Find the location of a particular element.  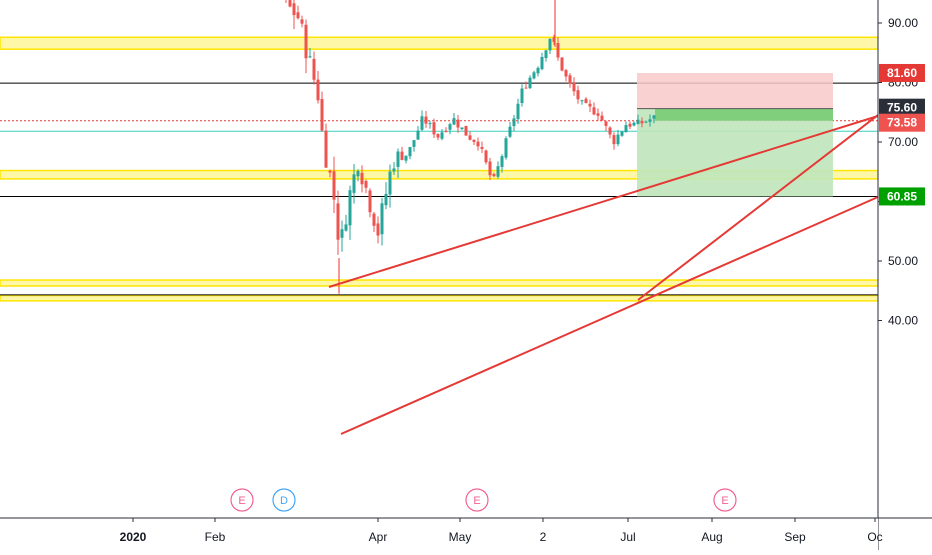

price-tick-label: 40.00 is located at coordinates (903, 321).